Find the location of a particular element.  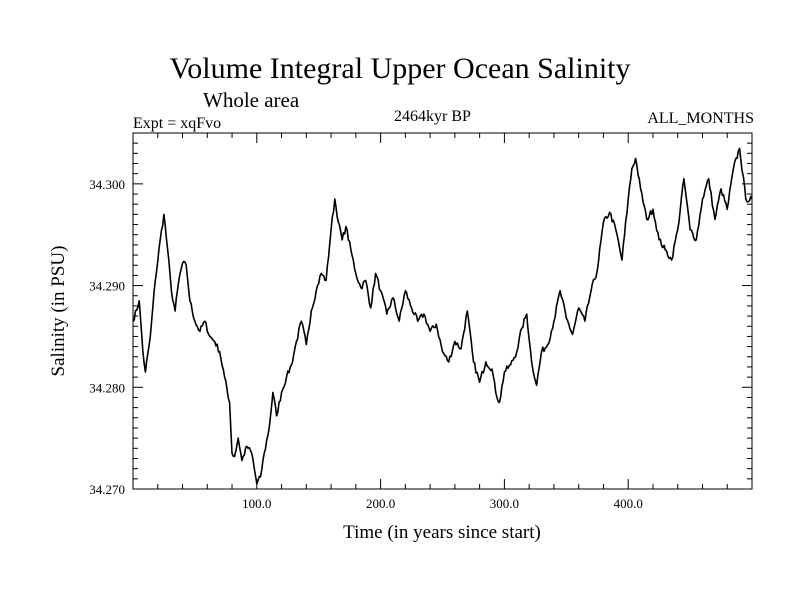

period-label: 2464kyr BP is located at coordinates (432, 116).